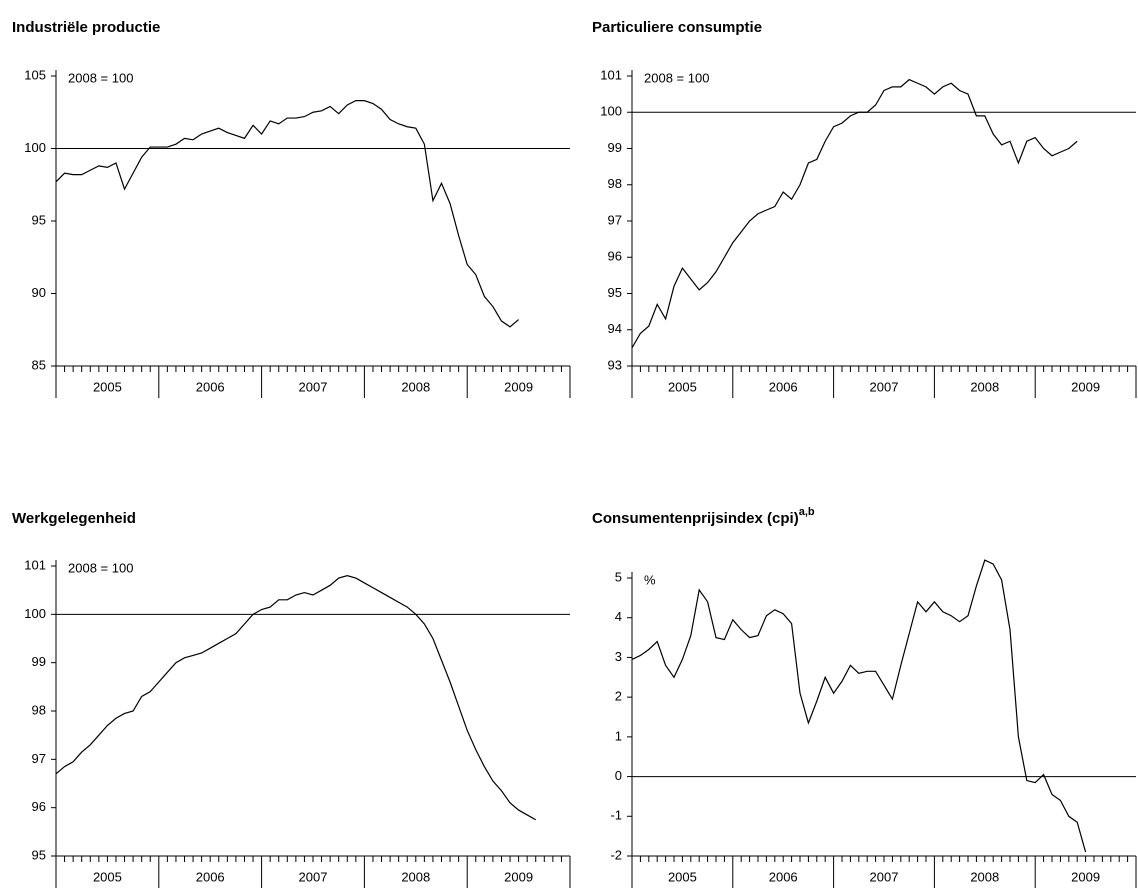 This screenshot has height=890, width=1138. What do you see at coordinates (615, 364) in the screenshot?
I see `y-tick-label: 93` at bounding box center [615, 364].